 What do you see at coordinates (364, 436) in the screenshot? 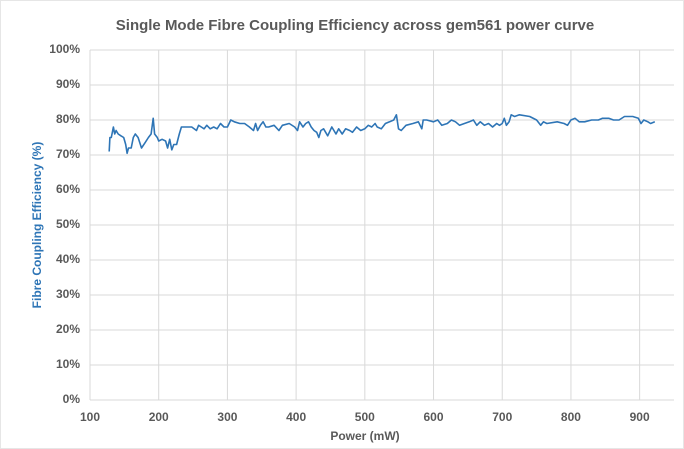
I see `x-axis-label: Power (mW)` at bounding box center [364, 436].